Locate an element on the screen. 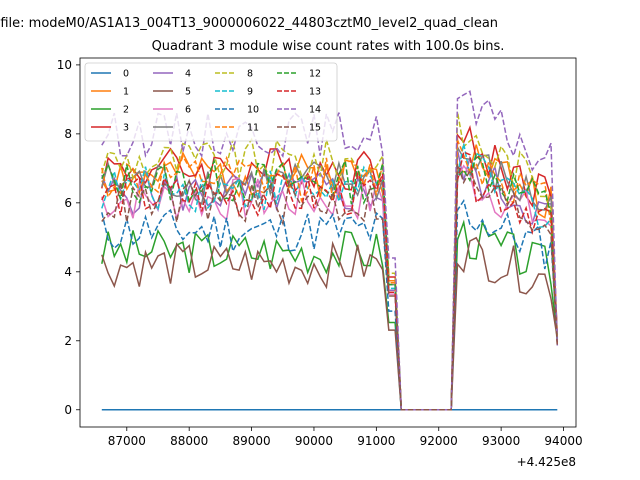 The image size is (640, 480). x-tick-label: 94000 is located at coordinates (563, 441).